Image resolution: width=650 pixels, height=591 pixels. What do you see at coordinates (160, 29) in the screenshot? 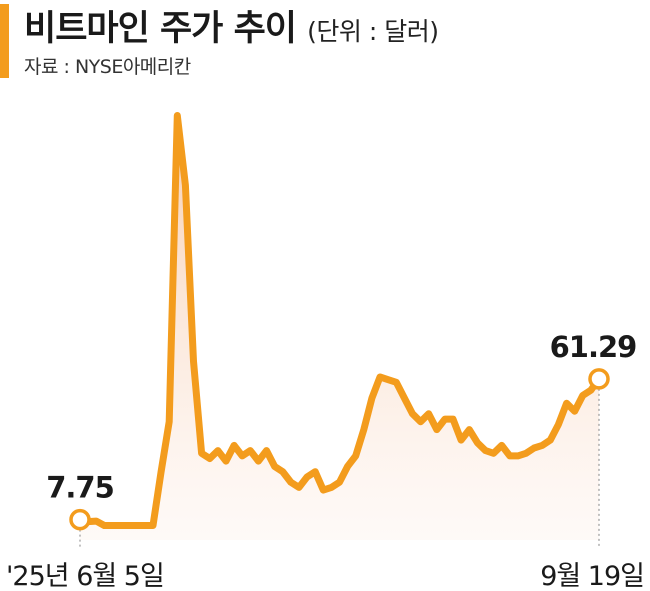
I see `chart-title-text: 비트마인 주가 추이` at bounding box center [160, 29].